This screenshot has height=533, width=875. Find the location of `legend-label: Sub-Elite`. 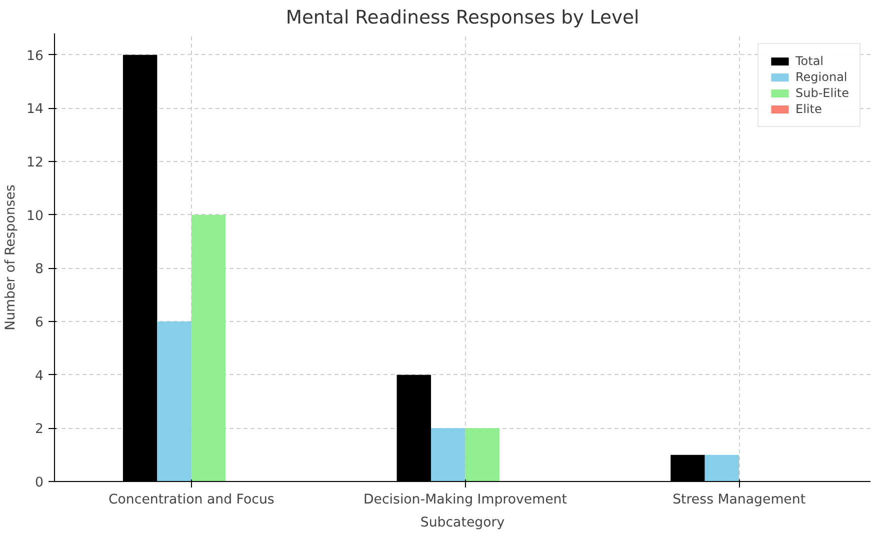

legend-label: Sub-Elite is located at coordinates (822, 93).